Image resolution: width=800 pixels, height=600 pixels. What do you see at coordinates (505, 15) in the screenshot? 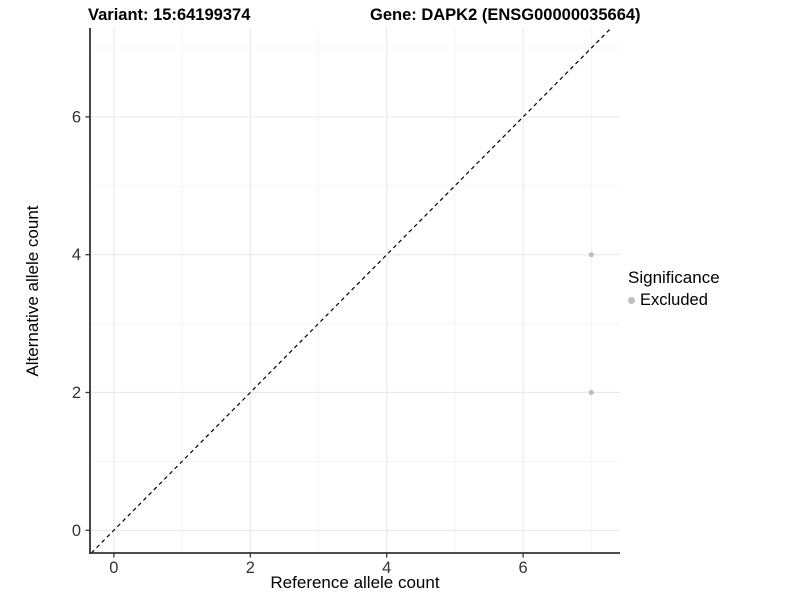
I see `plot-title-gene: Gene: DAPK2 (ENSG00000035664)` at bounding box center [505, 15].